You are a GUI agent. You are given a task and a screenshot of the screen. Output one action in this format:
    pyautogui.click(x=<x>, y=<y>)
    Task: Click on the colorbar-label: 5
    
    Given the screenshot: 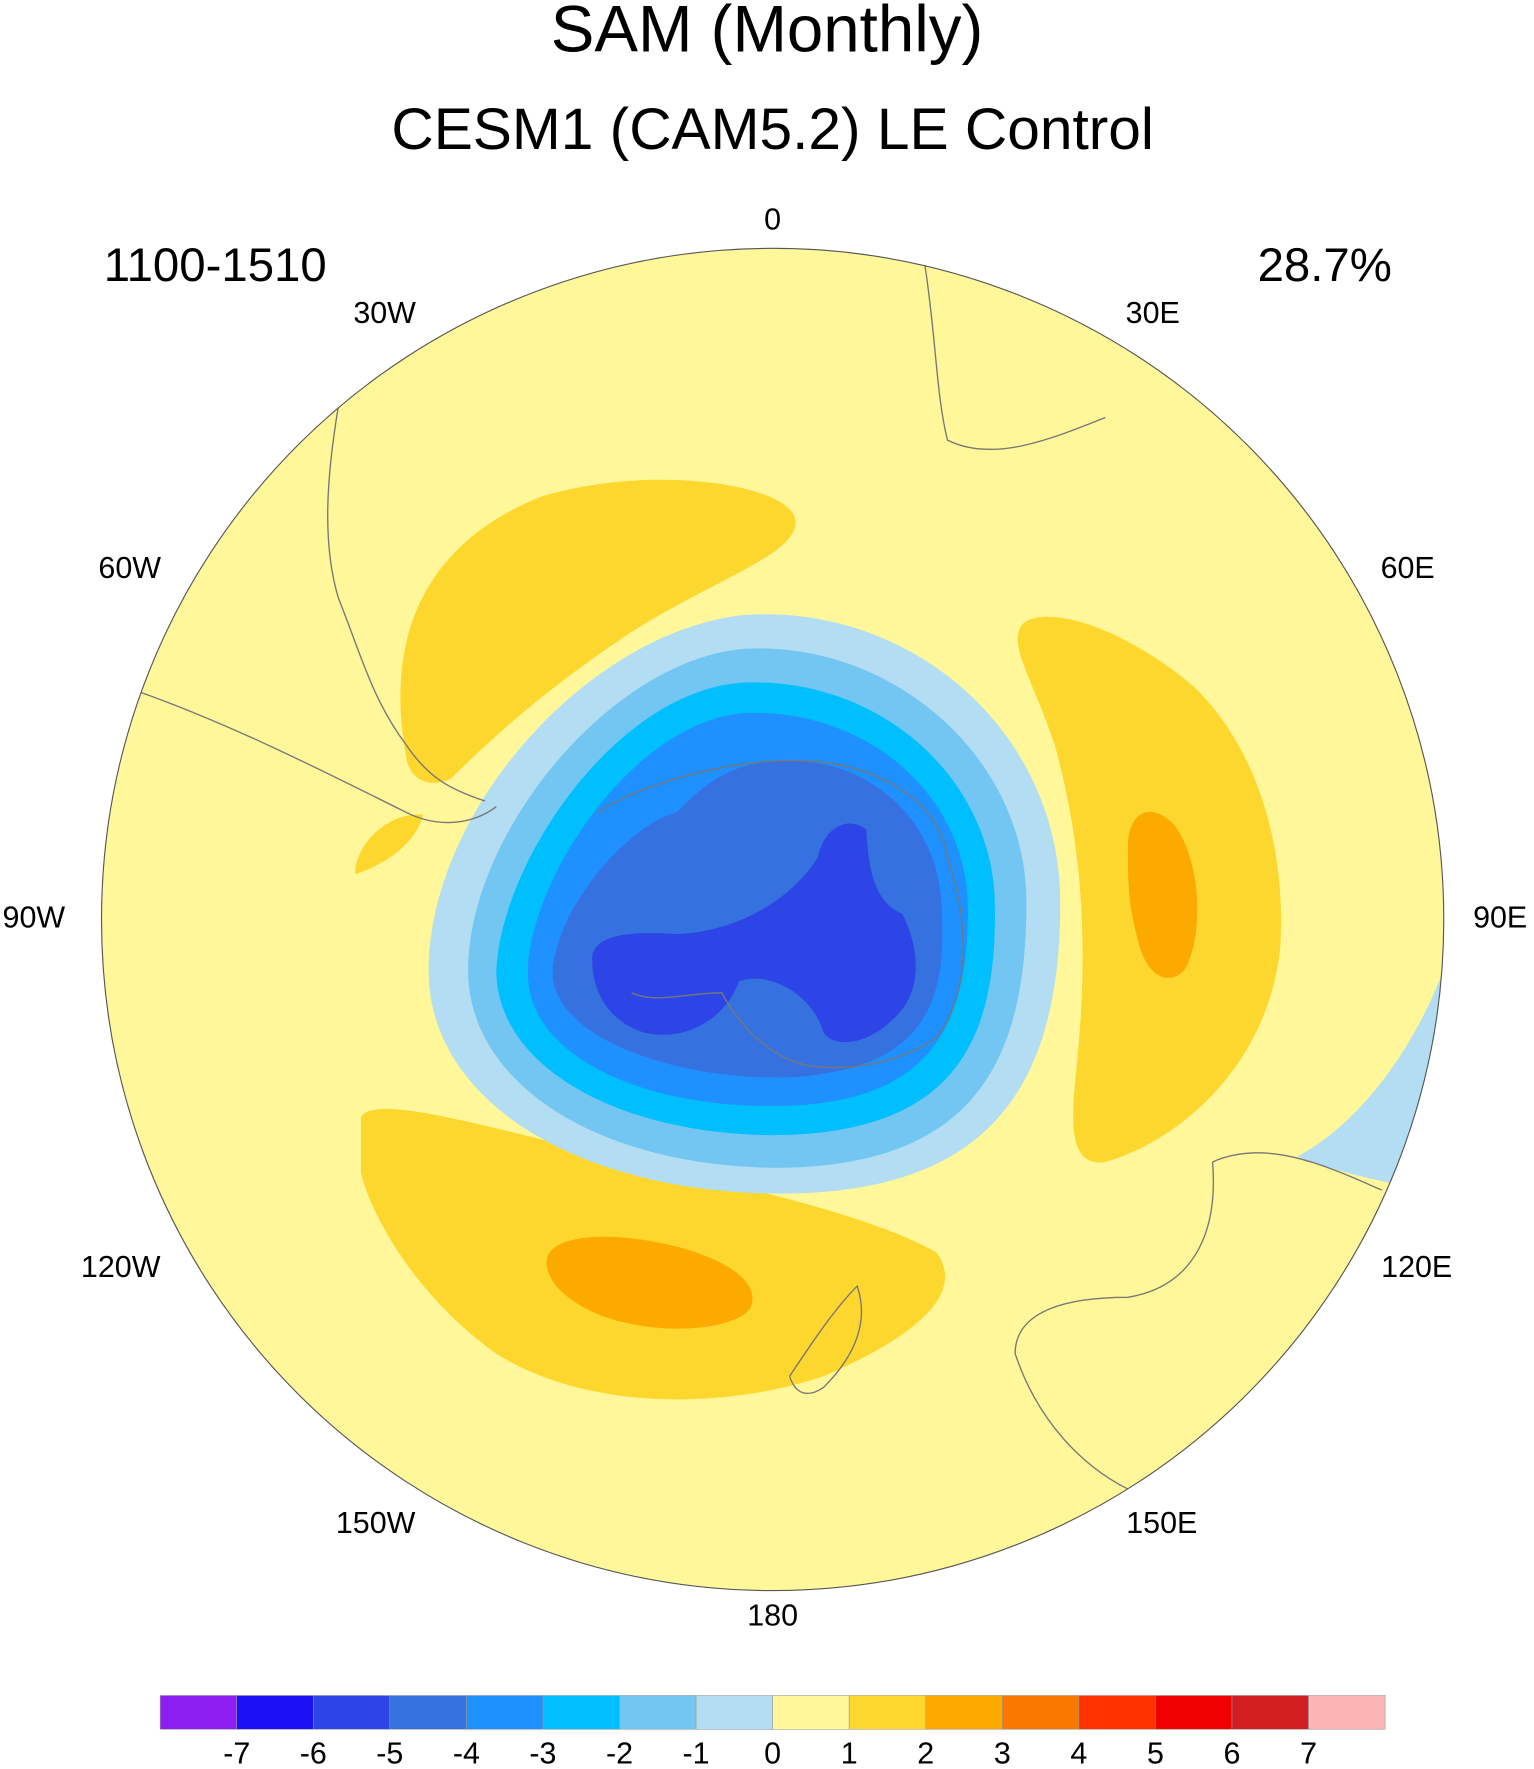 What is the action you would take?
    pyautogui.click(x=1155, y=1752)
    